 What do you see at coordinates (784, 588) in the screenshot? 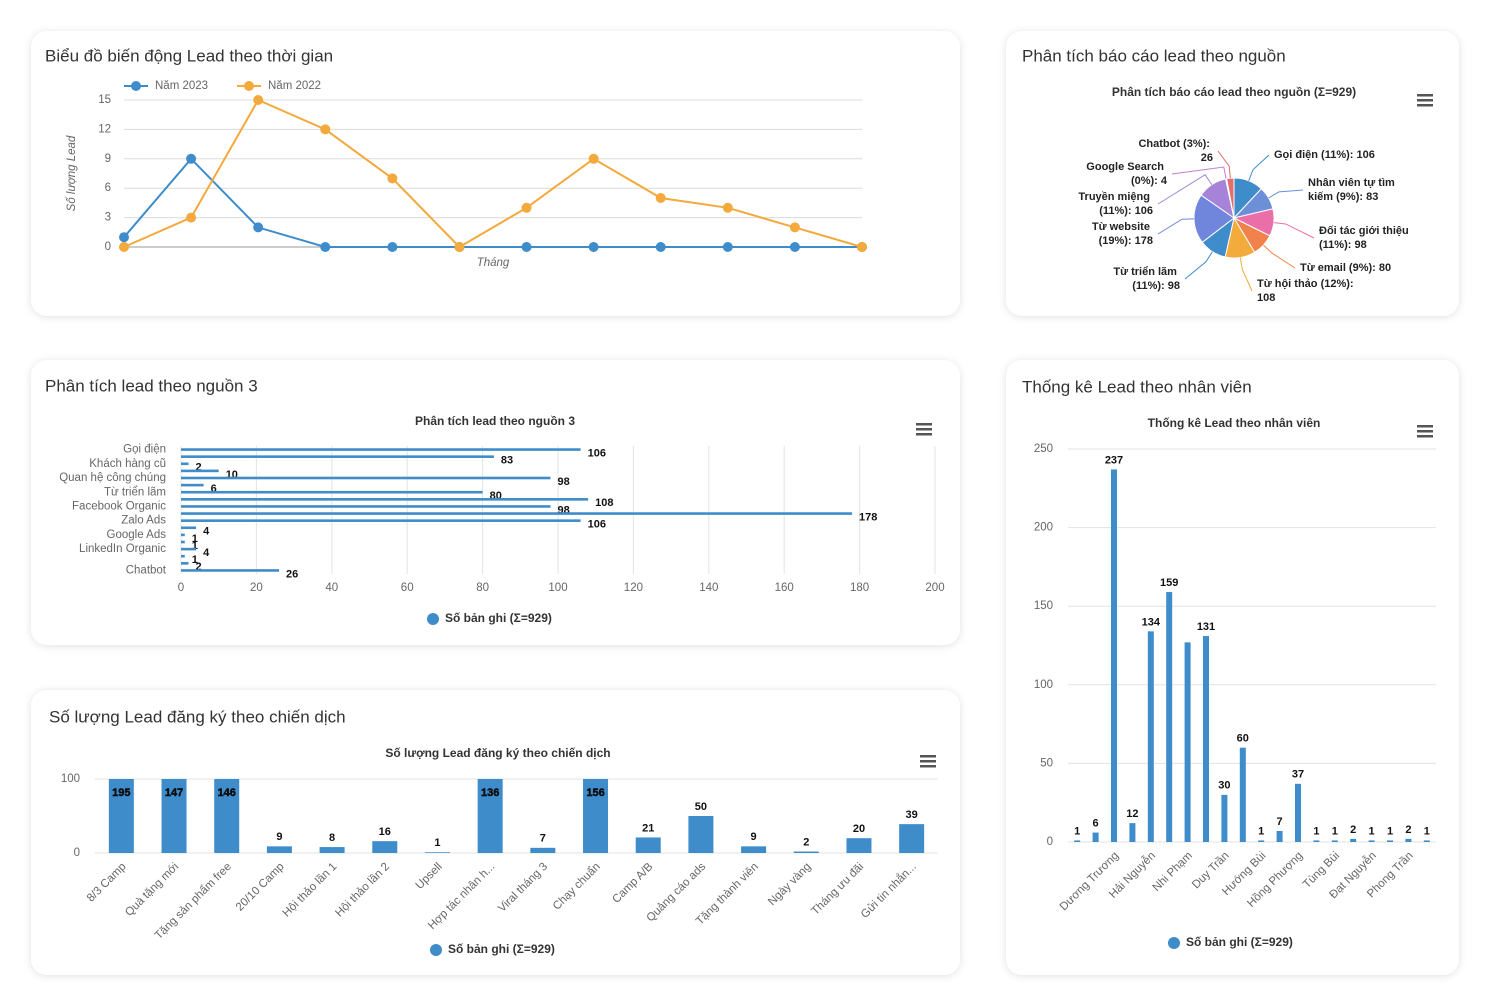
I see `x-tick-label: 160` at bounding box center [784, 588].